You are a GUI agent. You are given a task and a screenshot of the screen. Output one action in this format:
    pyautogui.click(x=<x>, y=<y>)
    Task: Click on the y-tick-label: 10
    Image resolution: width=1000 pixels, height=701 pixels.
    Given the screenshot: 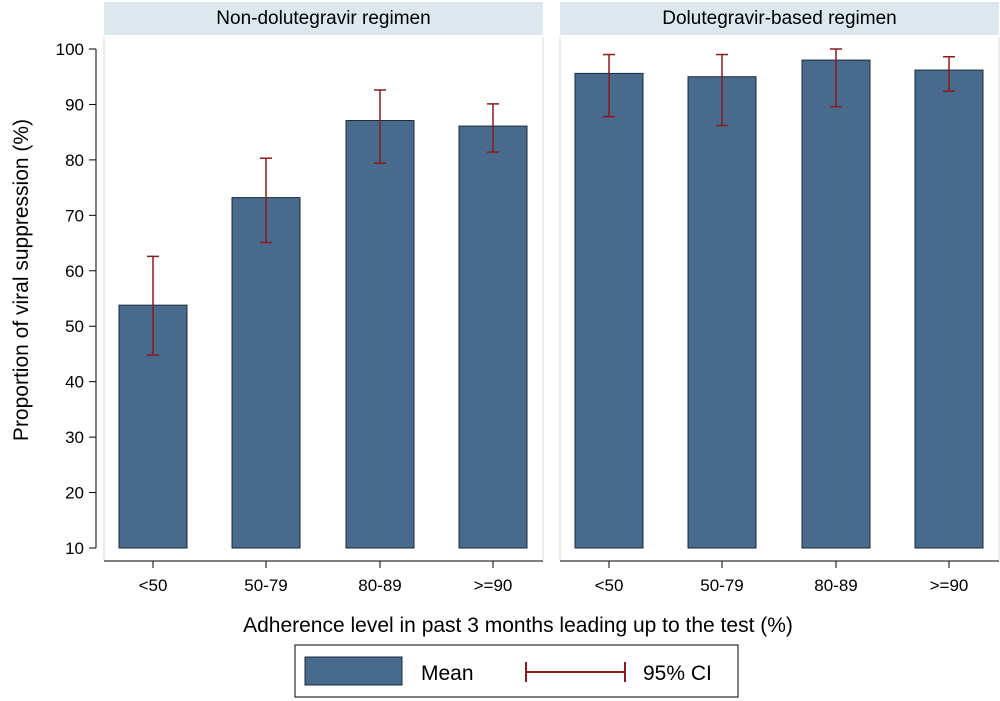 What is the action you would take?
    pyautogui.click(x=74, y=548)
    